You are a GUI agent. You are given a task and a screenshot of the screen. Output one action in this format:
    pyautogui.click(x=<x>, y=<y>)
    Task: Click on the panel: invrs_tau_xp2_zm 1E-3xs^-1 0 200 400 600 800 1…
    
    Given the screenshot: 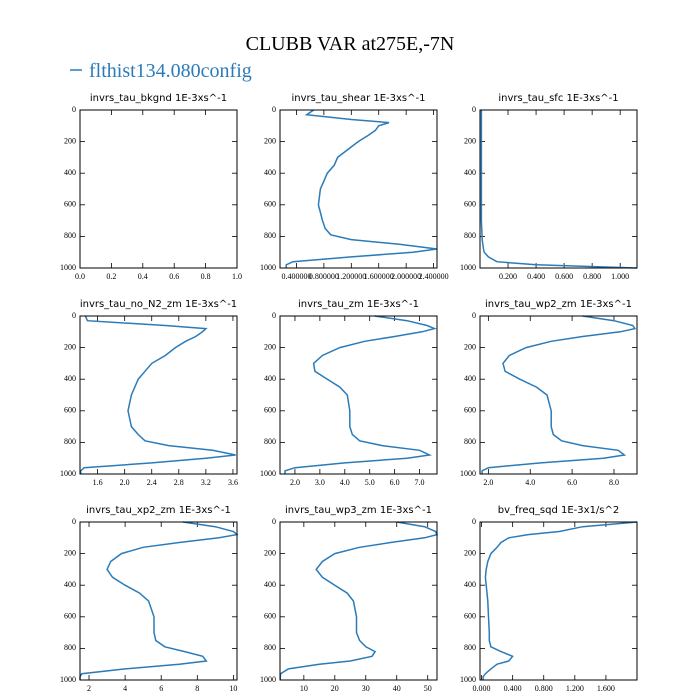 What is the action you would take?
    pyautogui.click(x=149, y=599)
    